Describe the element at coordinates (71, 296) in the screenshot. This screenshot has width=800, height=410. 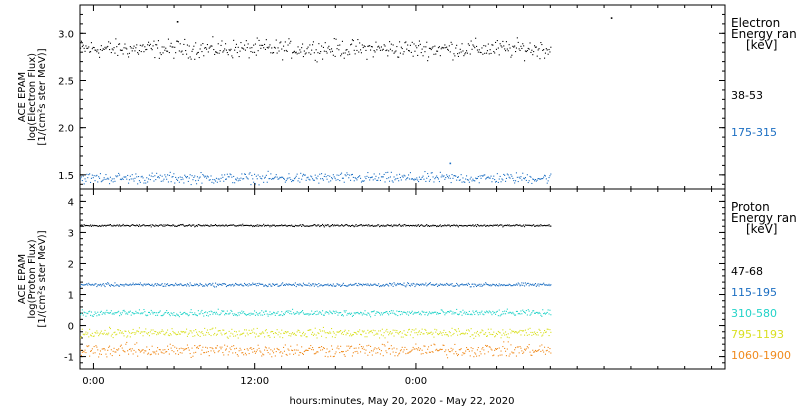
I see `proton-ytick-label: 1` at that location.